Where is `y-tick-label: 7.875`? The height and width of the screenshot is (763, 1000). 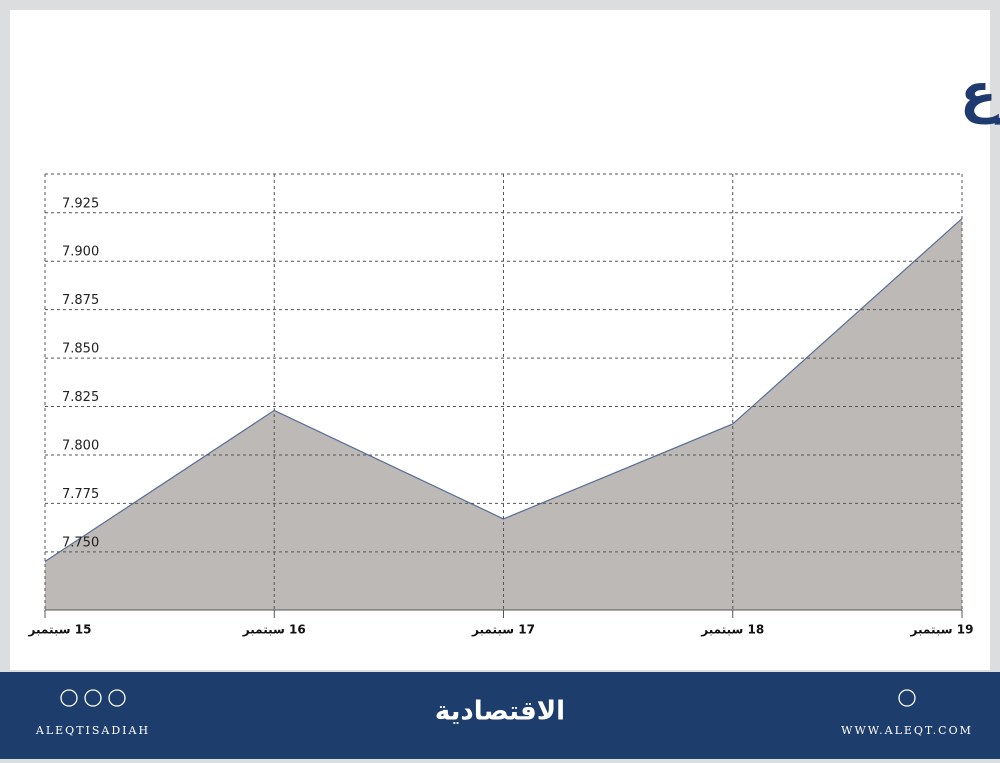
y-tick-label: 7.875 is located at coordinates (80, 300).